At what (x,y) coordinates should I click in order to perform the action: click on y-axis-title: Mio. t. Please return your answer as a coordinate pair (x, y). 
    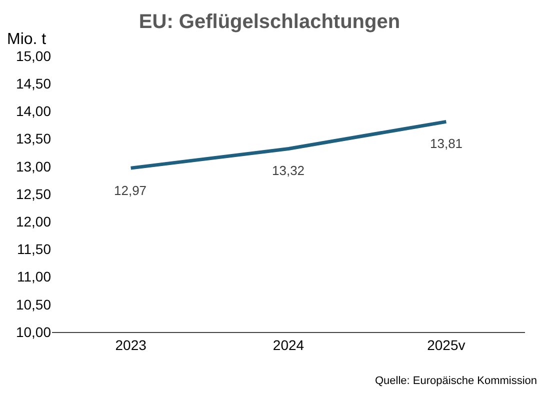
    Looking at the image, I should click on (27, 39).